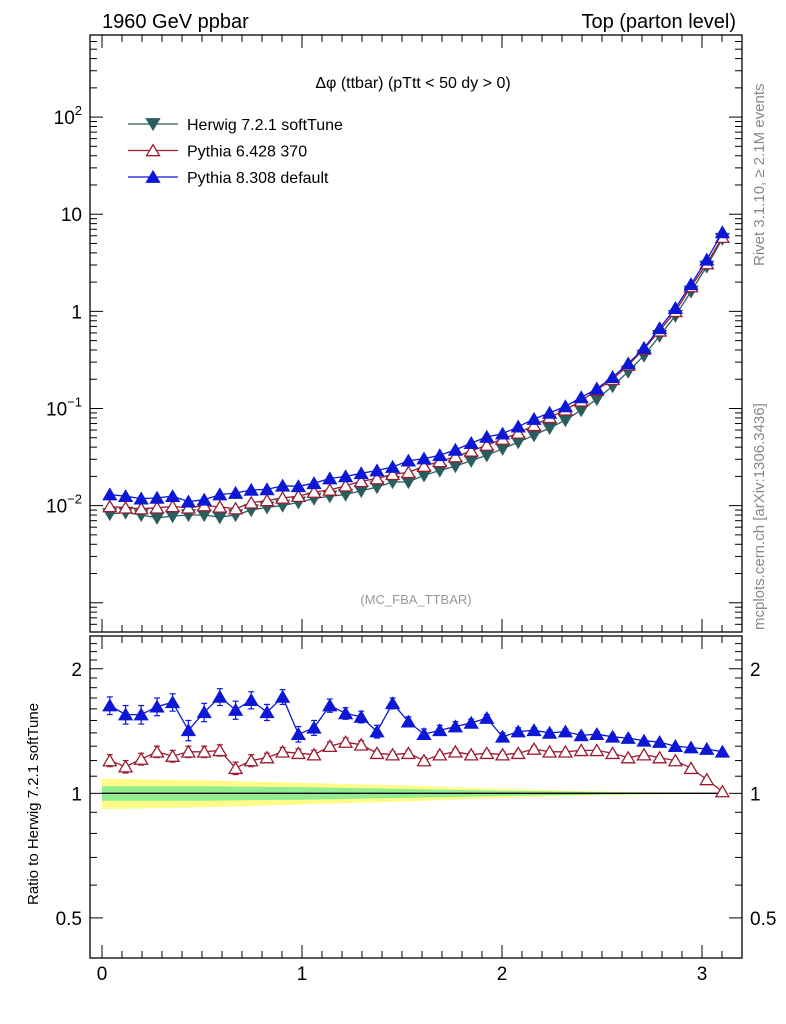  Describe the element at coordinates (247, 152) in the screenshot. I see `legend-label: Pythia 6.428 370` at that location.